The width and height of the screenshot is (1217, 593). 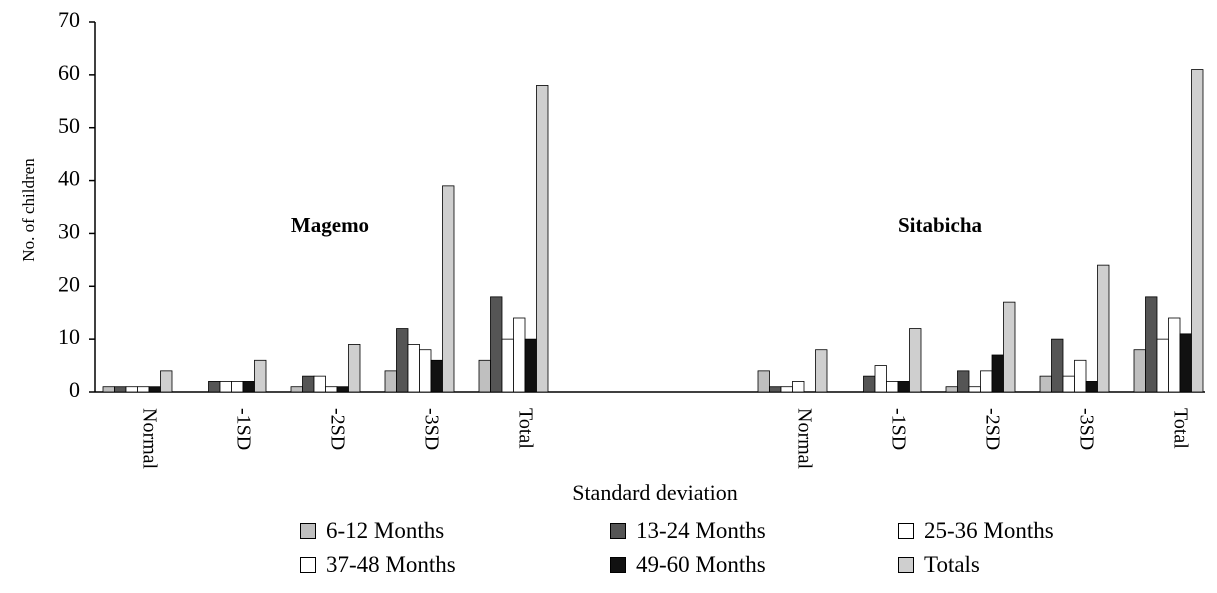 I want to click on y-tick-label: 50, so click(x=69, y=125).